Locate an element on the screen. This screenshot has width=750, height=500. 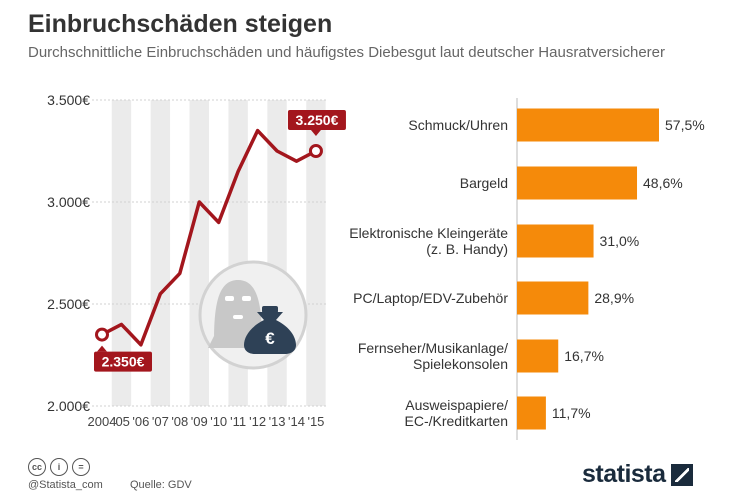
bar-category-label: Schmuck/Uhren is located at coordinates (458, 125).